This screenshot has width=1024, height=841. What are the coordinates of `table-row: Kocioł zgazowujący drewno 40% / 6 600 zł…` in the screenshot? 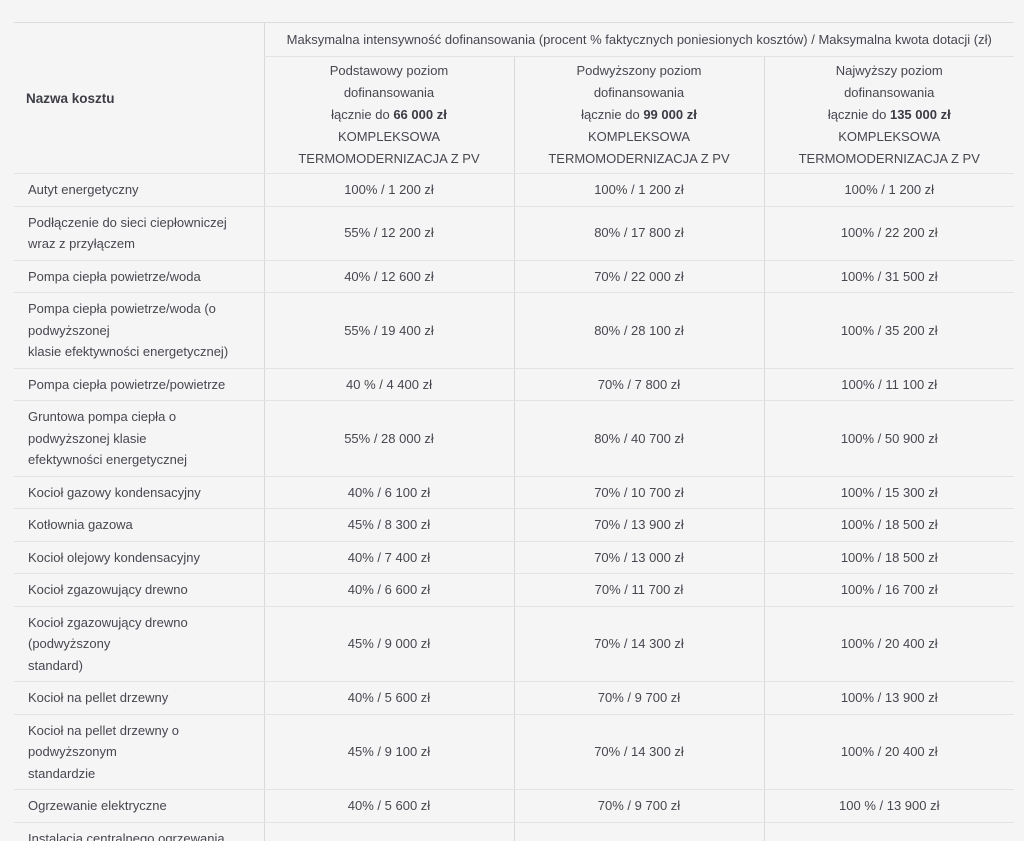 It's located at (514, 590).